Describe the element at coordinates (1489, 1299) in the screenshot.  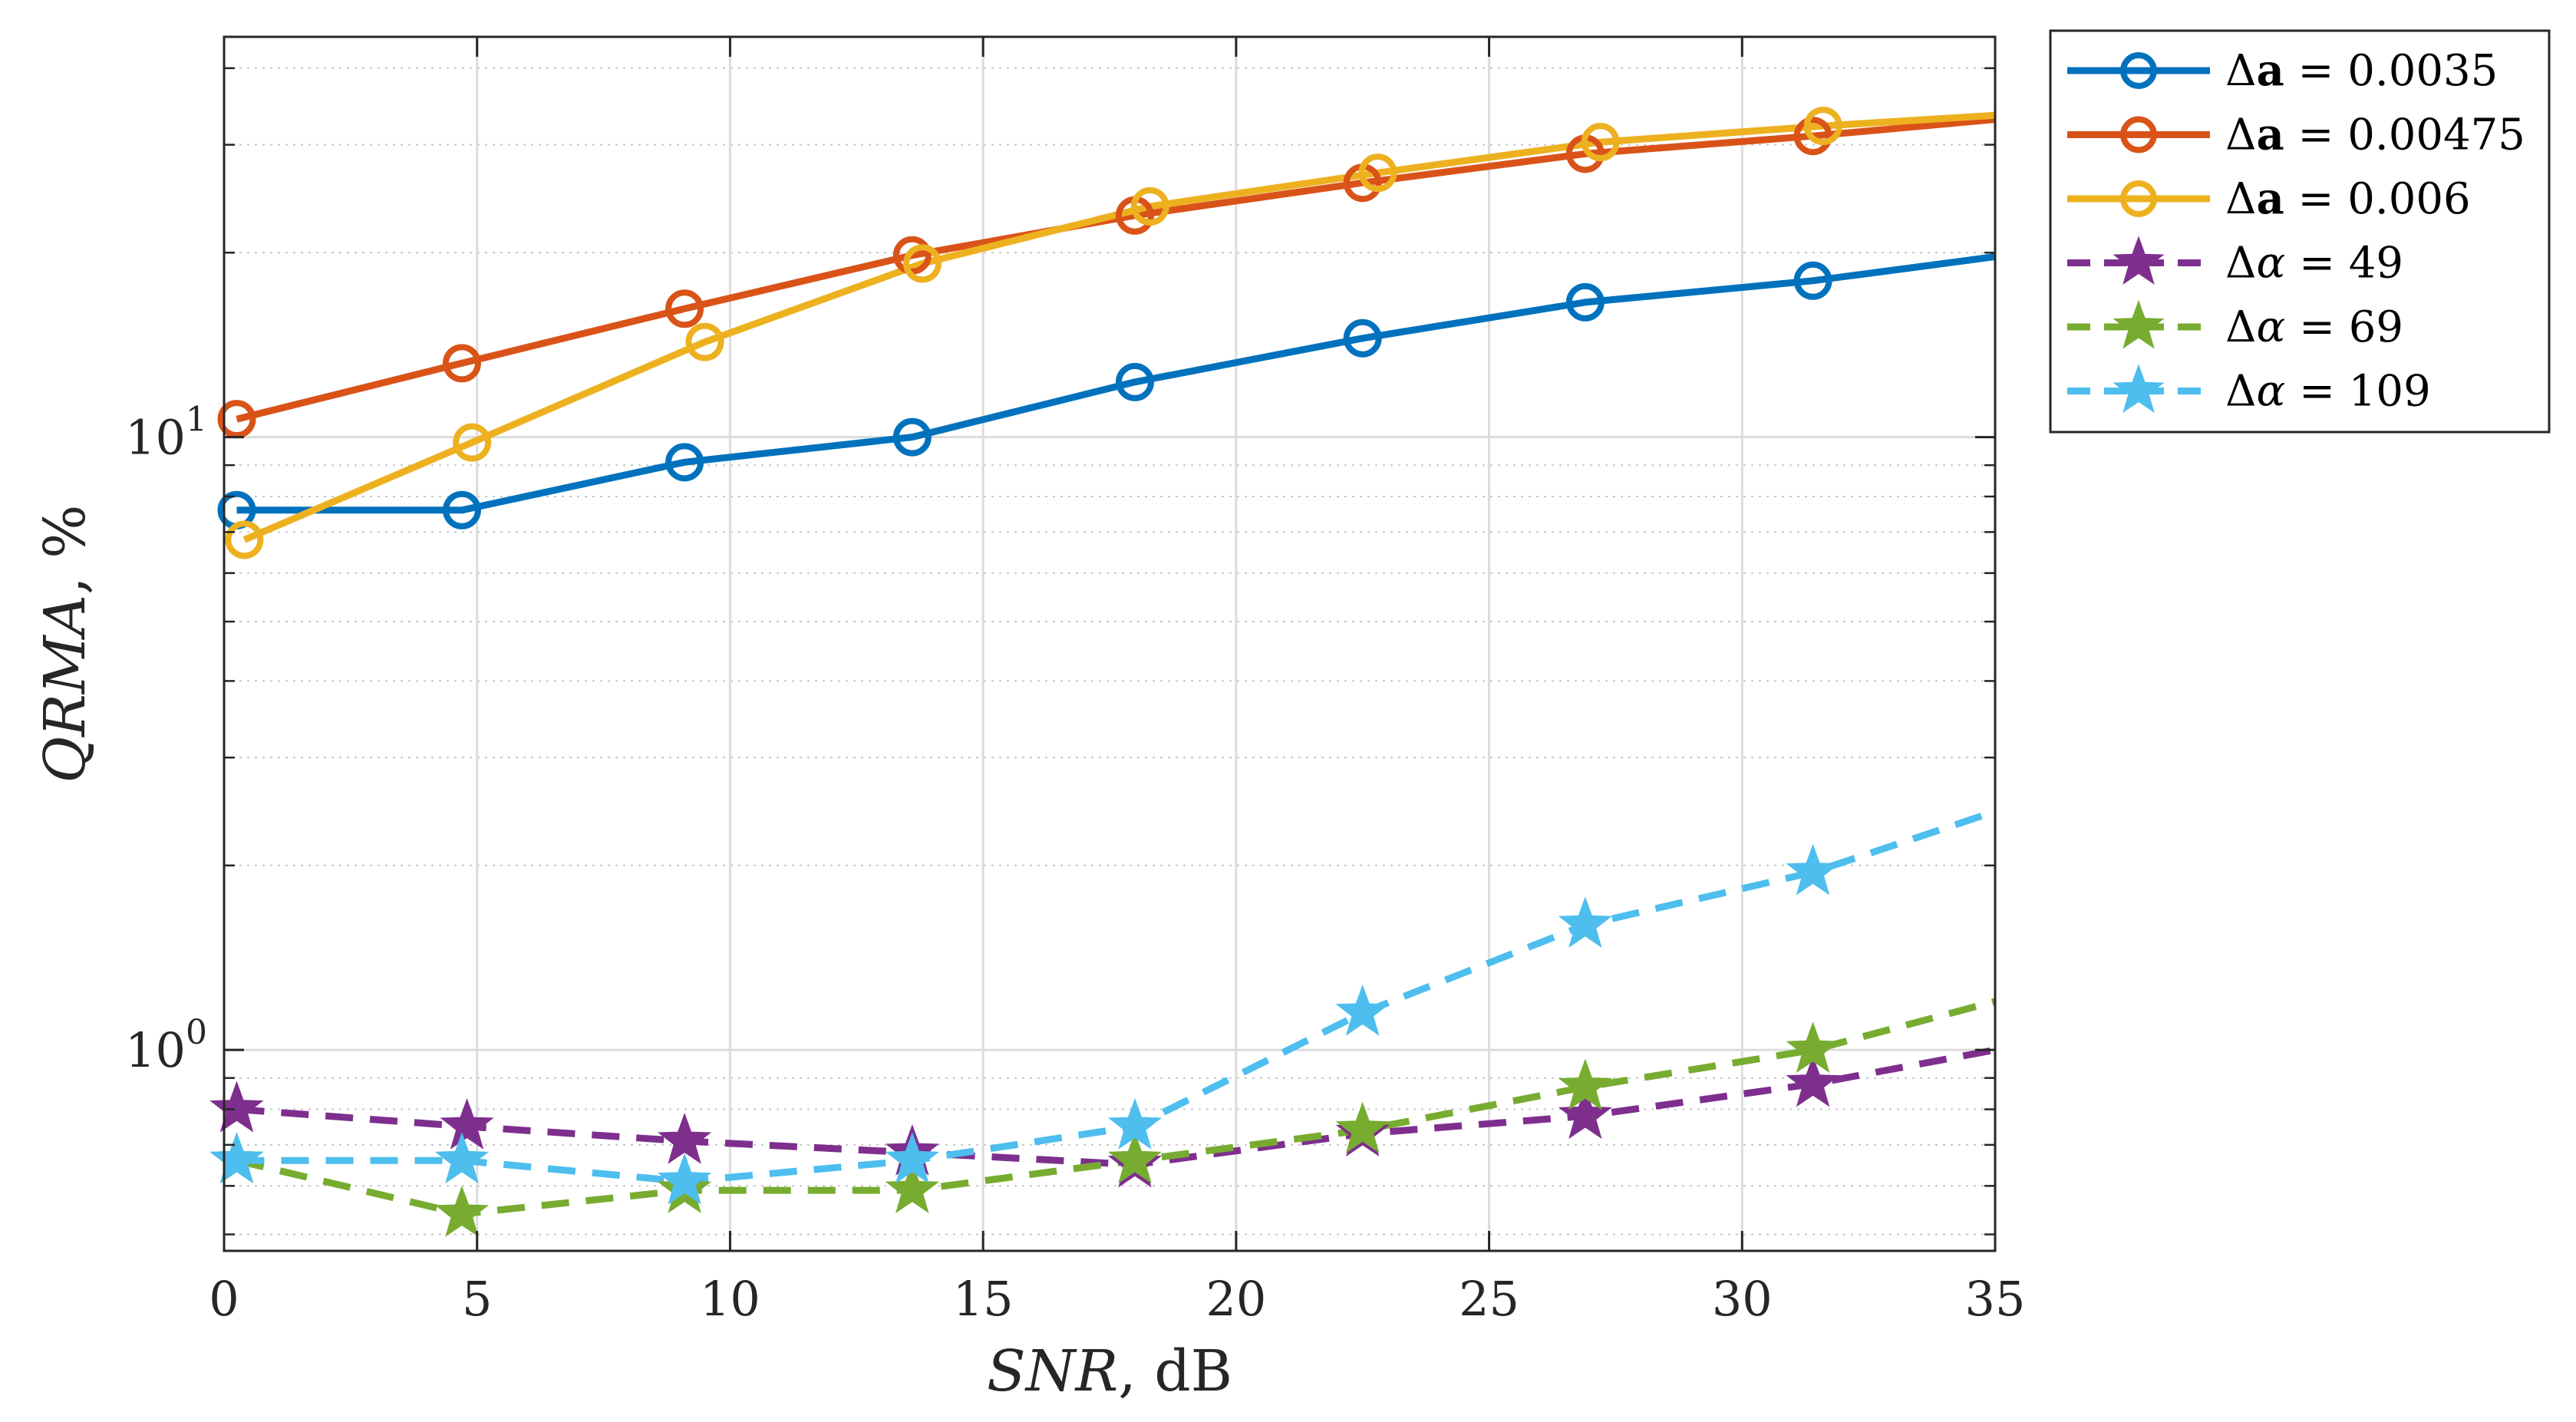
I see `x-tick-label: 25` at that location.